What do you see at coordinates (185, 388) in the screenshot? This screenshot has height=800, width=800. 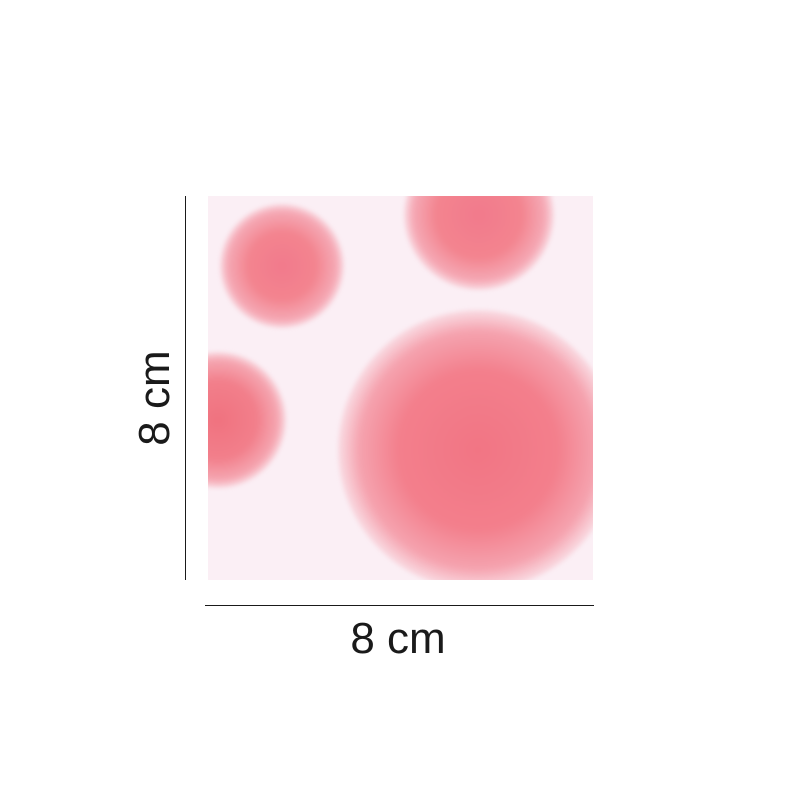 I see `height-dimension-line` at bounding box center [185, 388].